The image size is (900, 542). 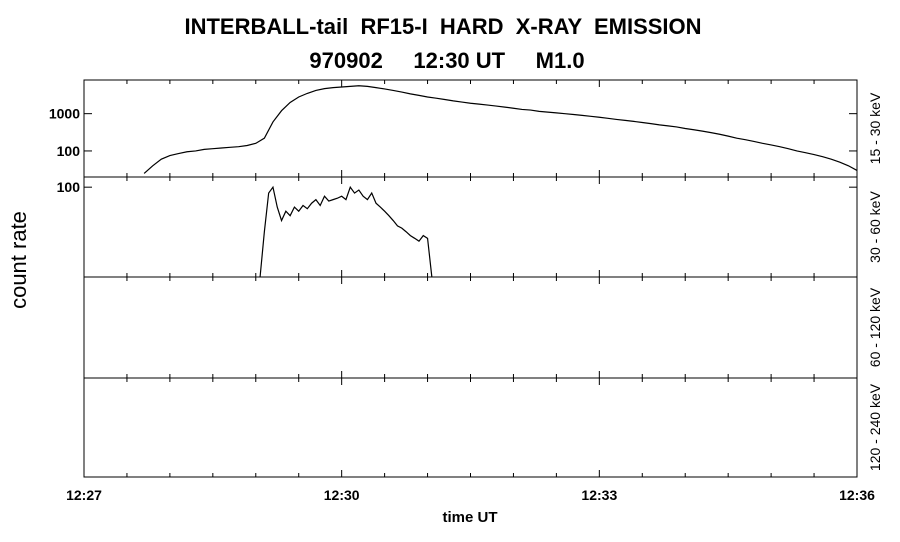 What do you see at coordinates (875, 327) in the screenshot?
I see `energy-band-label: 60 - 120 keV` at bounding box center [875, 327].